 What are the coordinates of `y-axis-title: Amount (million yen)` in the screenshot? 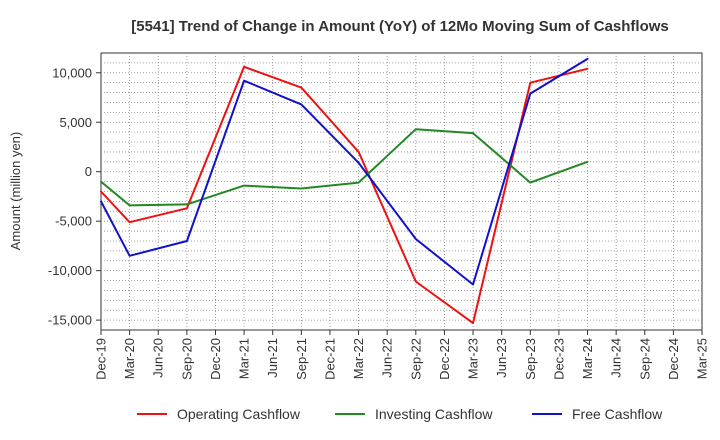 It's located at (15, 191).